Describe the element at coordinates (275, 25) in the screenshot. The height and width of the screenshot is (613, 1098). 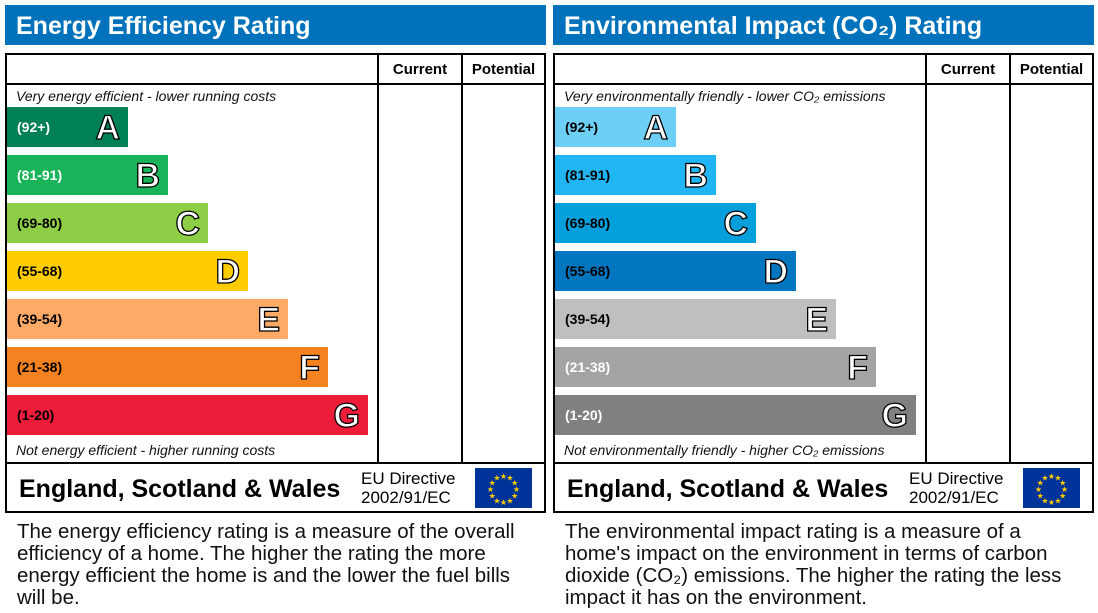
I see `panel-title: Energy Efficiency Rating` at that location.